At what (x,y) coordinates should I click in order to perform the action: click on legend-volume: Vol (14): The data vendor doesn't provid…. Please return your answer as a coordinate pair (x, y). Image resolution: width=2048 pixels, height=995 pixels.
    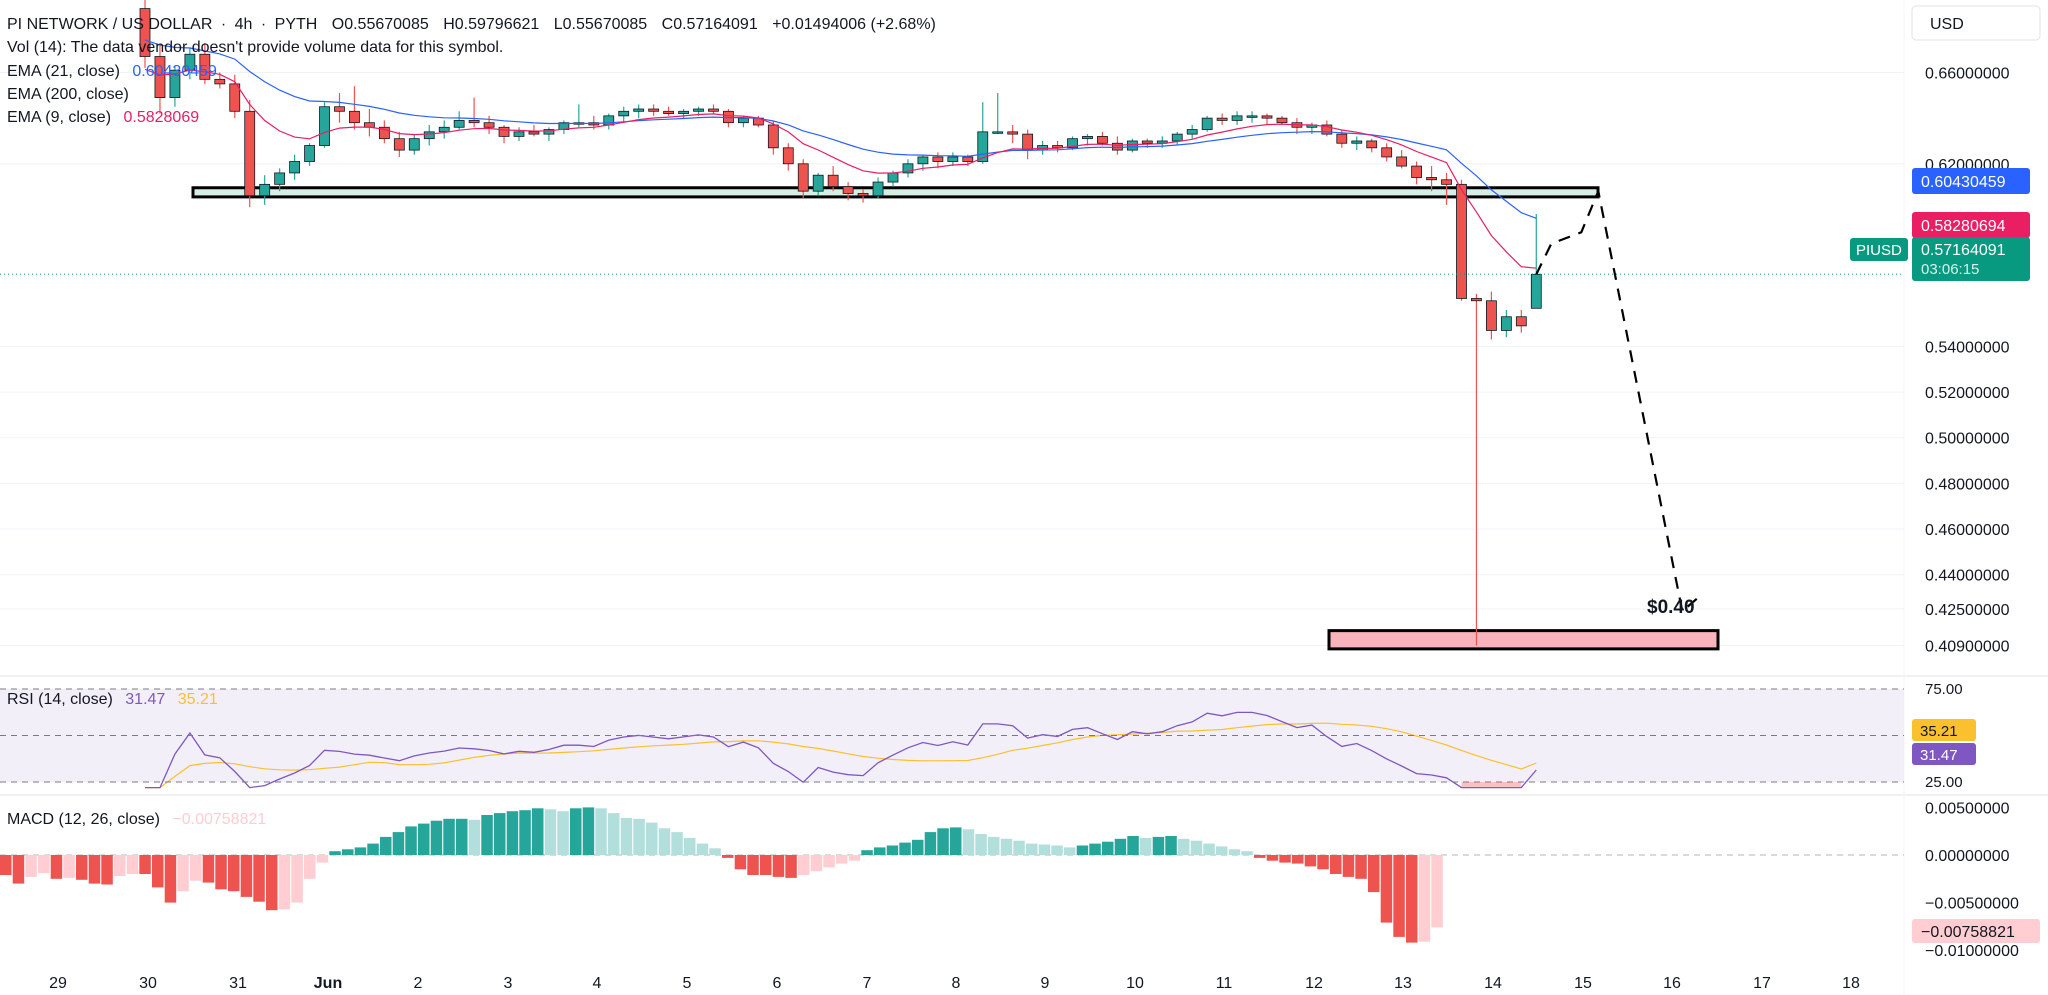
    Looking at the image, I should click on (255, 47).